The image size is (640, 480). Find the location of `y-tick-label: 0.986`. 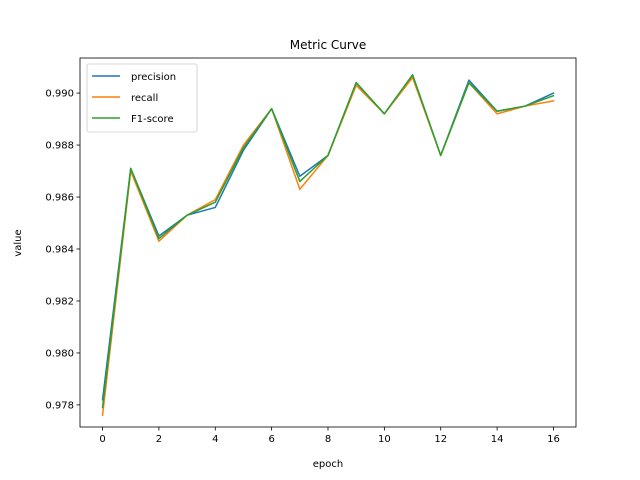

y-tick-label: 0.986 is located at coordinates (59, 198).